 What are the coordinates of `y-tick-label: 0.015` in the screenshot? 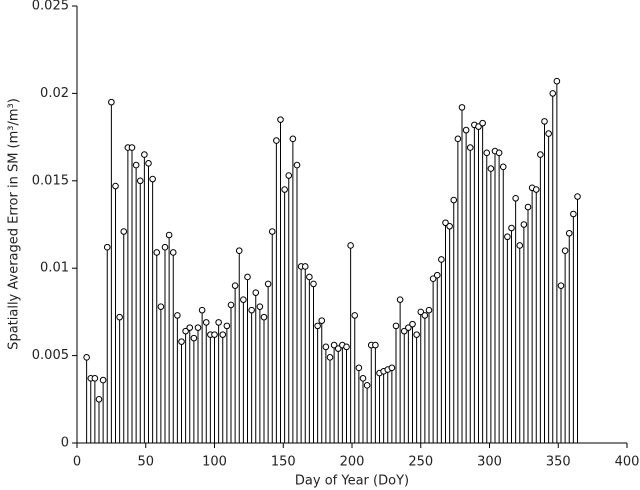 It's located at (50, 180).